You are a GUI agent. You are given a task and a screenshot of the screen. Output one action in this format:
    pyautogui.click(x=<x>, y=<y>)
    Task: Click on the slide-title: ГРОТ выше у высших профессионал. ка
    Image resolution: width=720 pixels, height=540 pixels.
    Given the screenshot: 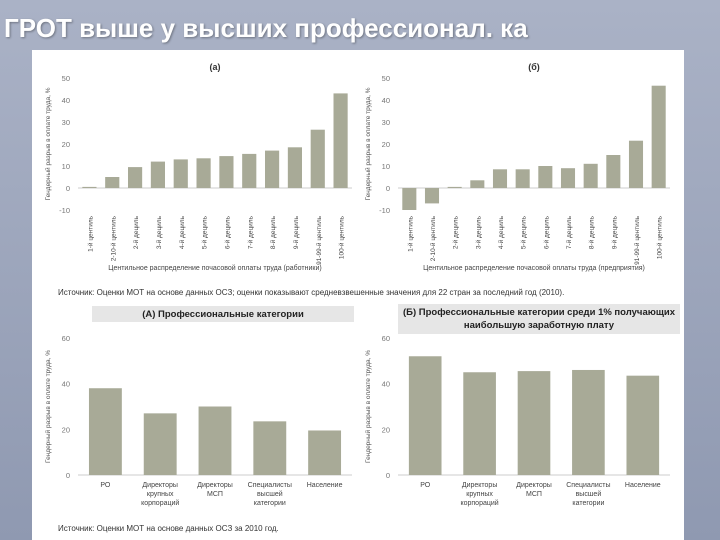 What is the action you would take?
    pyautogui.click(x=266, y=28)
    